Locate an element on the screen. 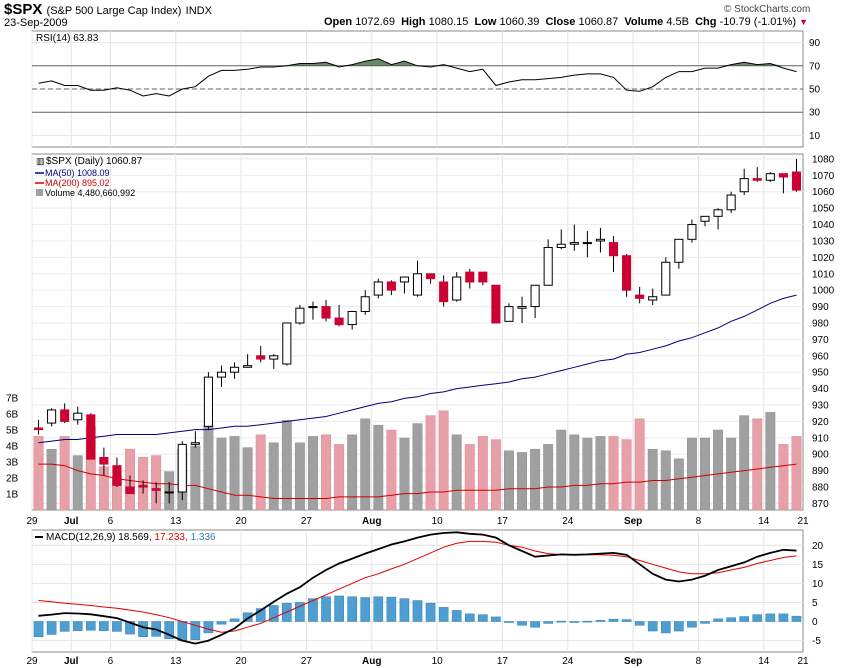 The height and width of the screenshot is (668, 850). price-y-tick-label: 960 is located at coordinates (820, 356).